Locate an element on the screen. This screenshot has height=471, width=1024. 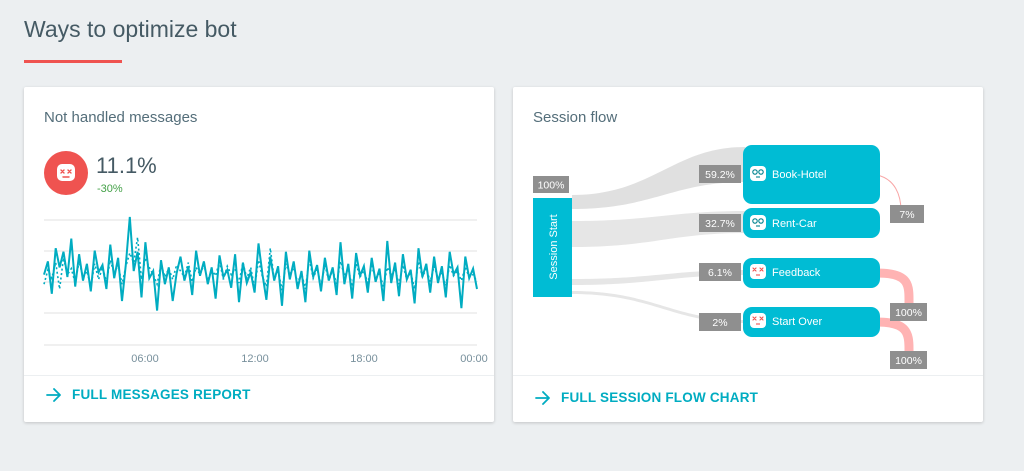
exit-flow-start-over is located at coordinates (893, 342).